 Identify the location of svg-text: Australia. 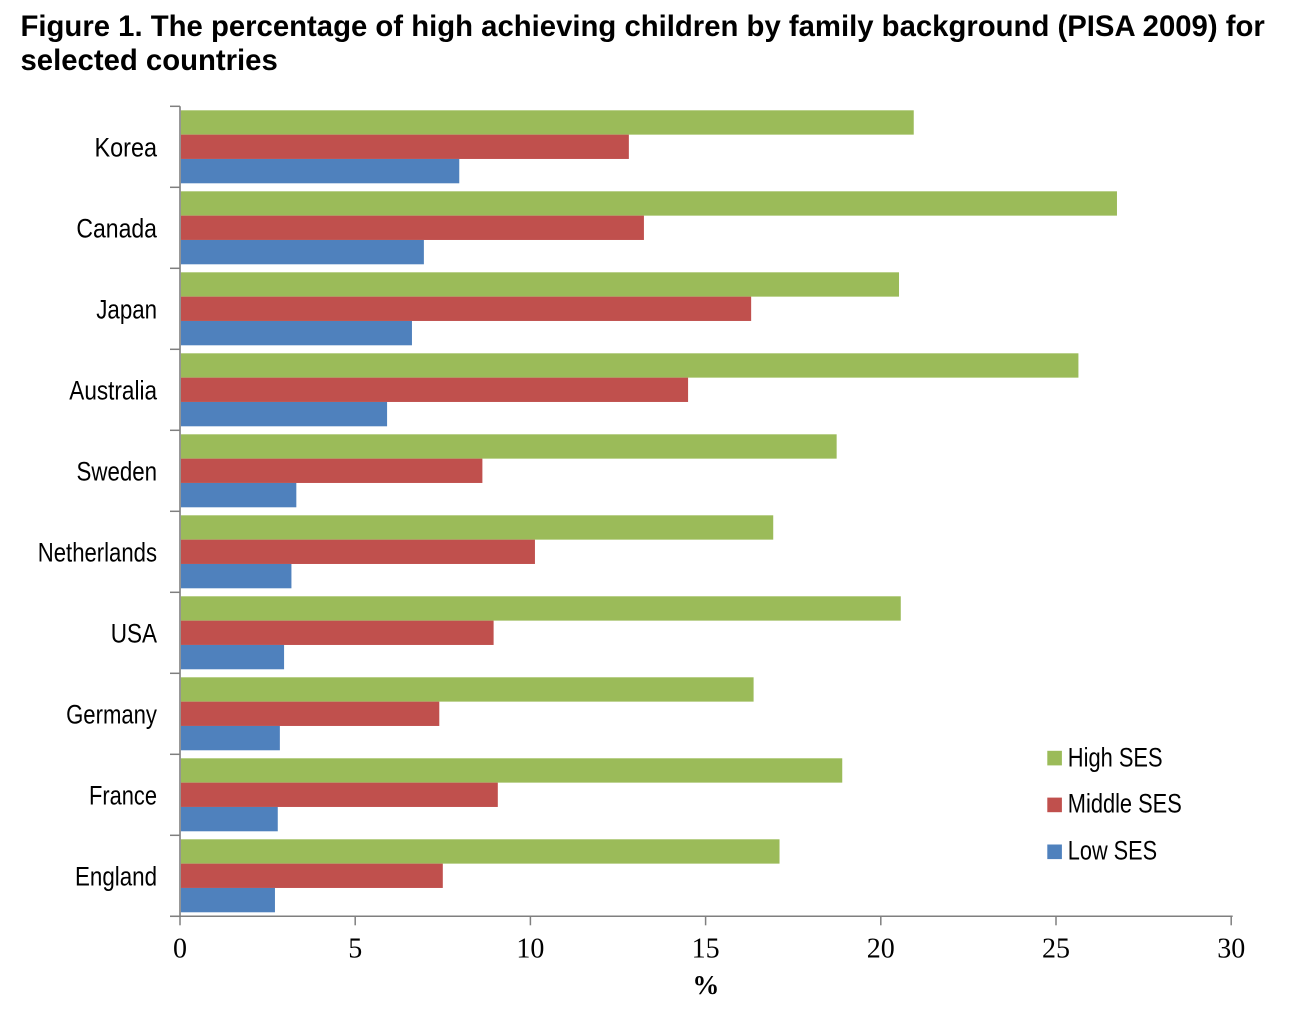
(113, 390).